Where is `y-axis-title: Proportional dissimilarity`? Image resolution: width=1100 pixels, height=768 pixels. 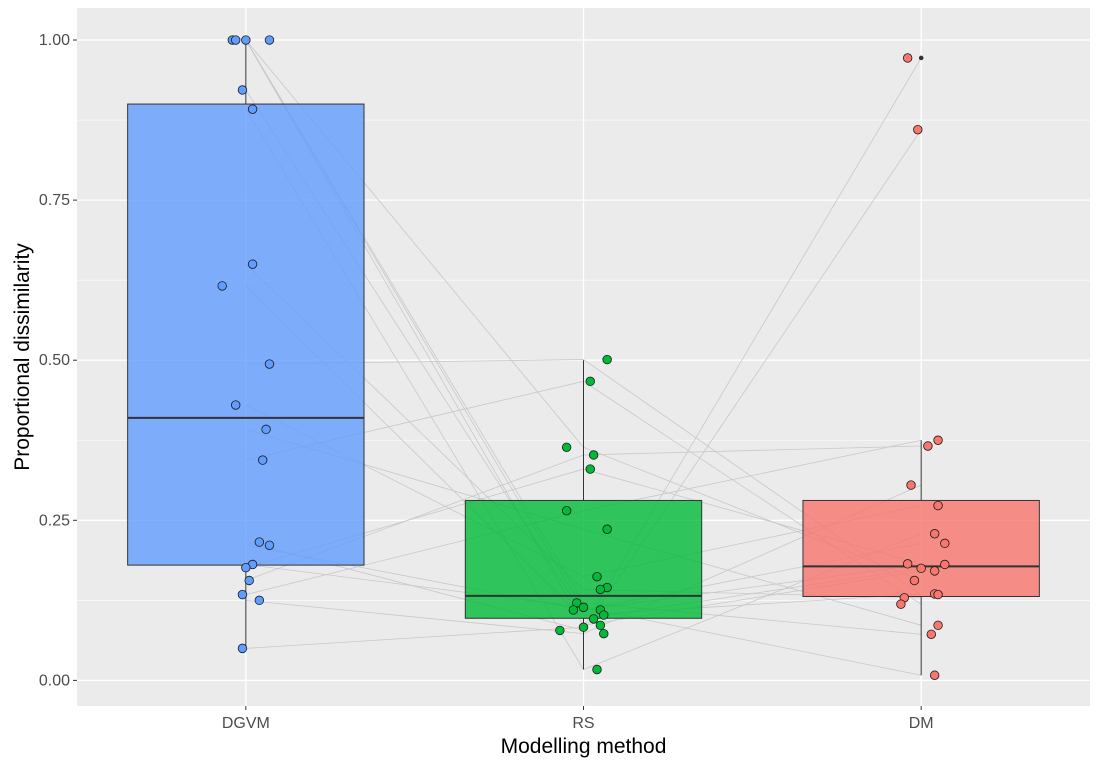
y-axis-title: Proportional dissimilarity is located at coordinates (22, 357).